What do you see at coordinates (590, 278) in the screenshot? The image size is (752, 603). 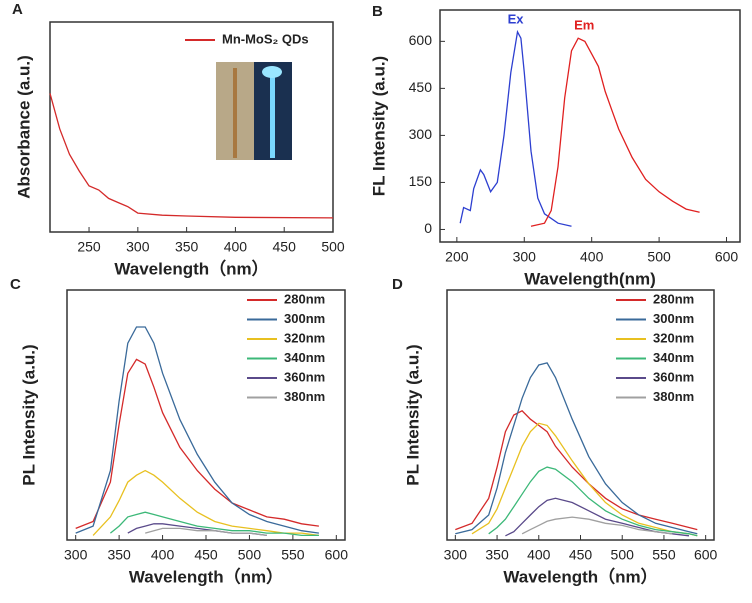 I see `x-axis-label: Wavelength(nm)` at bounding box center [590, 278].